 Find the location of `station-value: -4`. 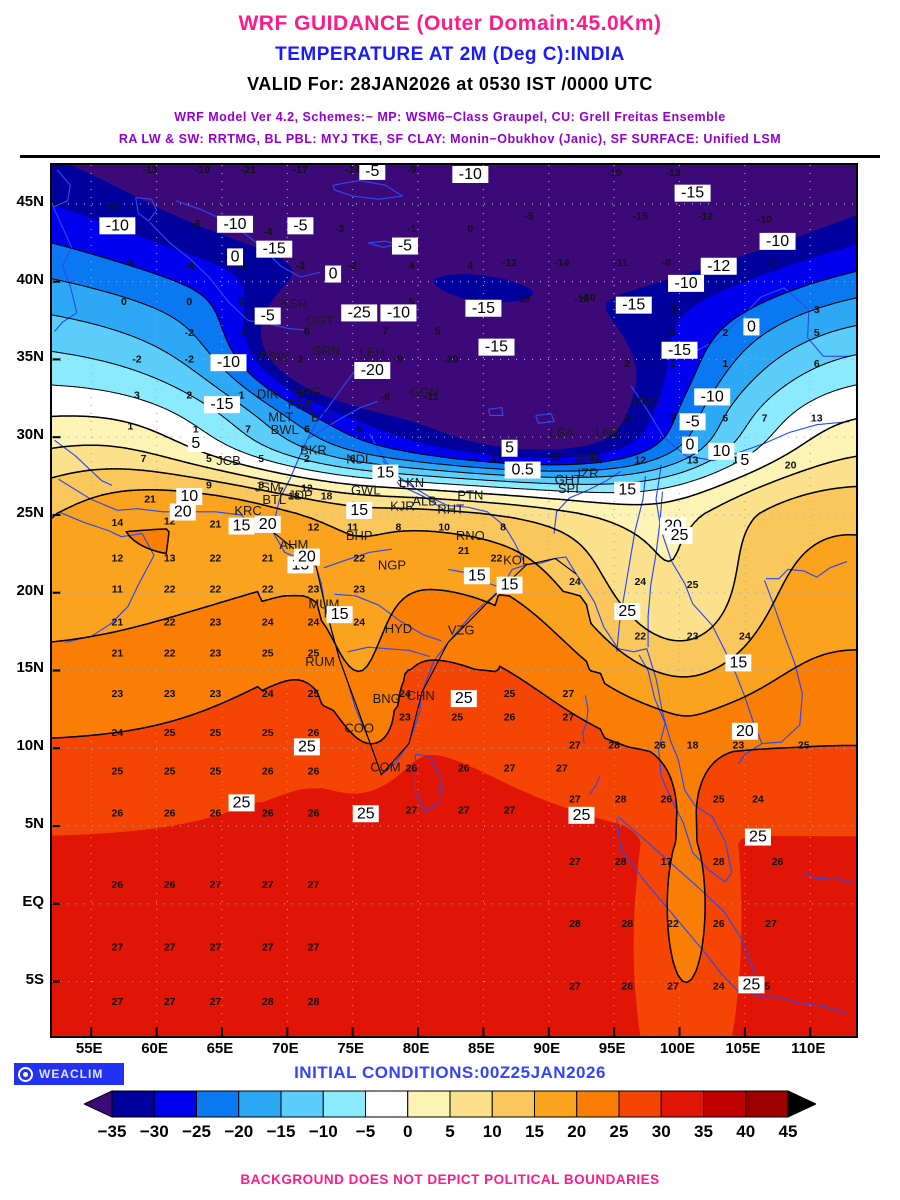

station-value: -4 is located at coordinates (267, 232).